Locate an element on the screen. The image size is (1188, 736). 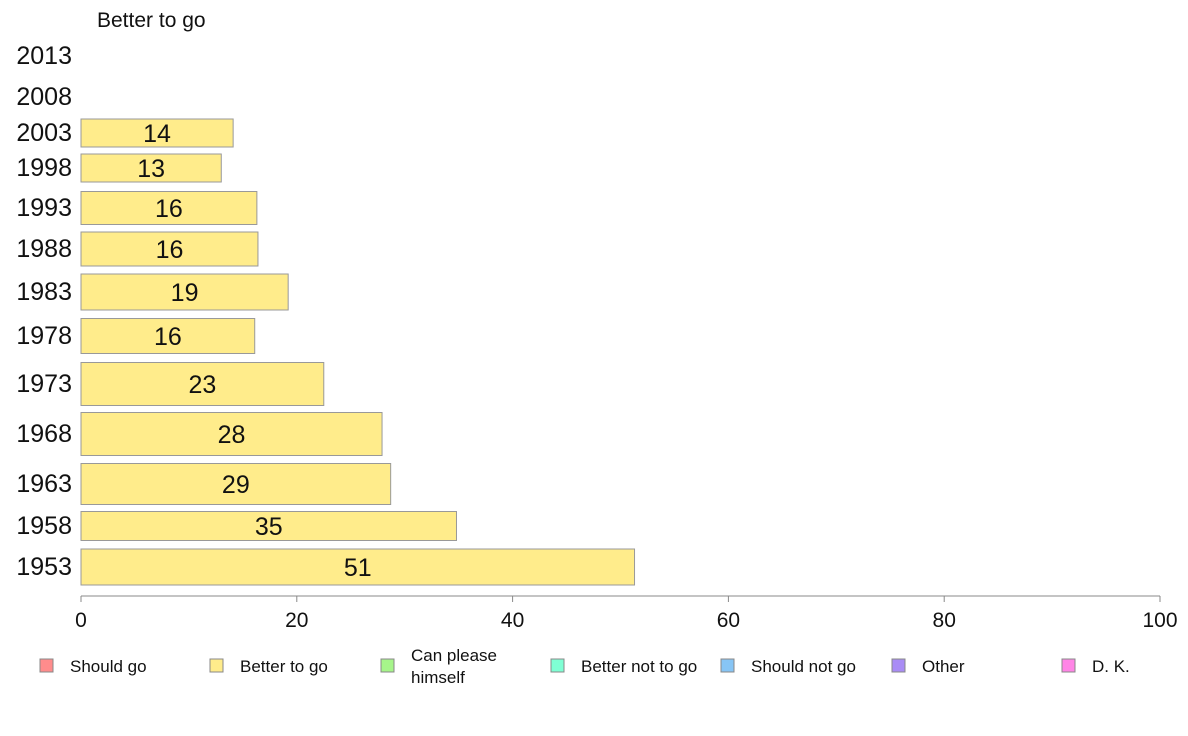
panel-title: Better to go is located at coordinates (151, 20).